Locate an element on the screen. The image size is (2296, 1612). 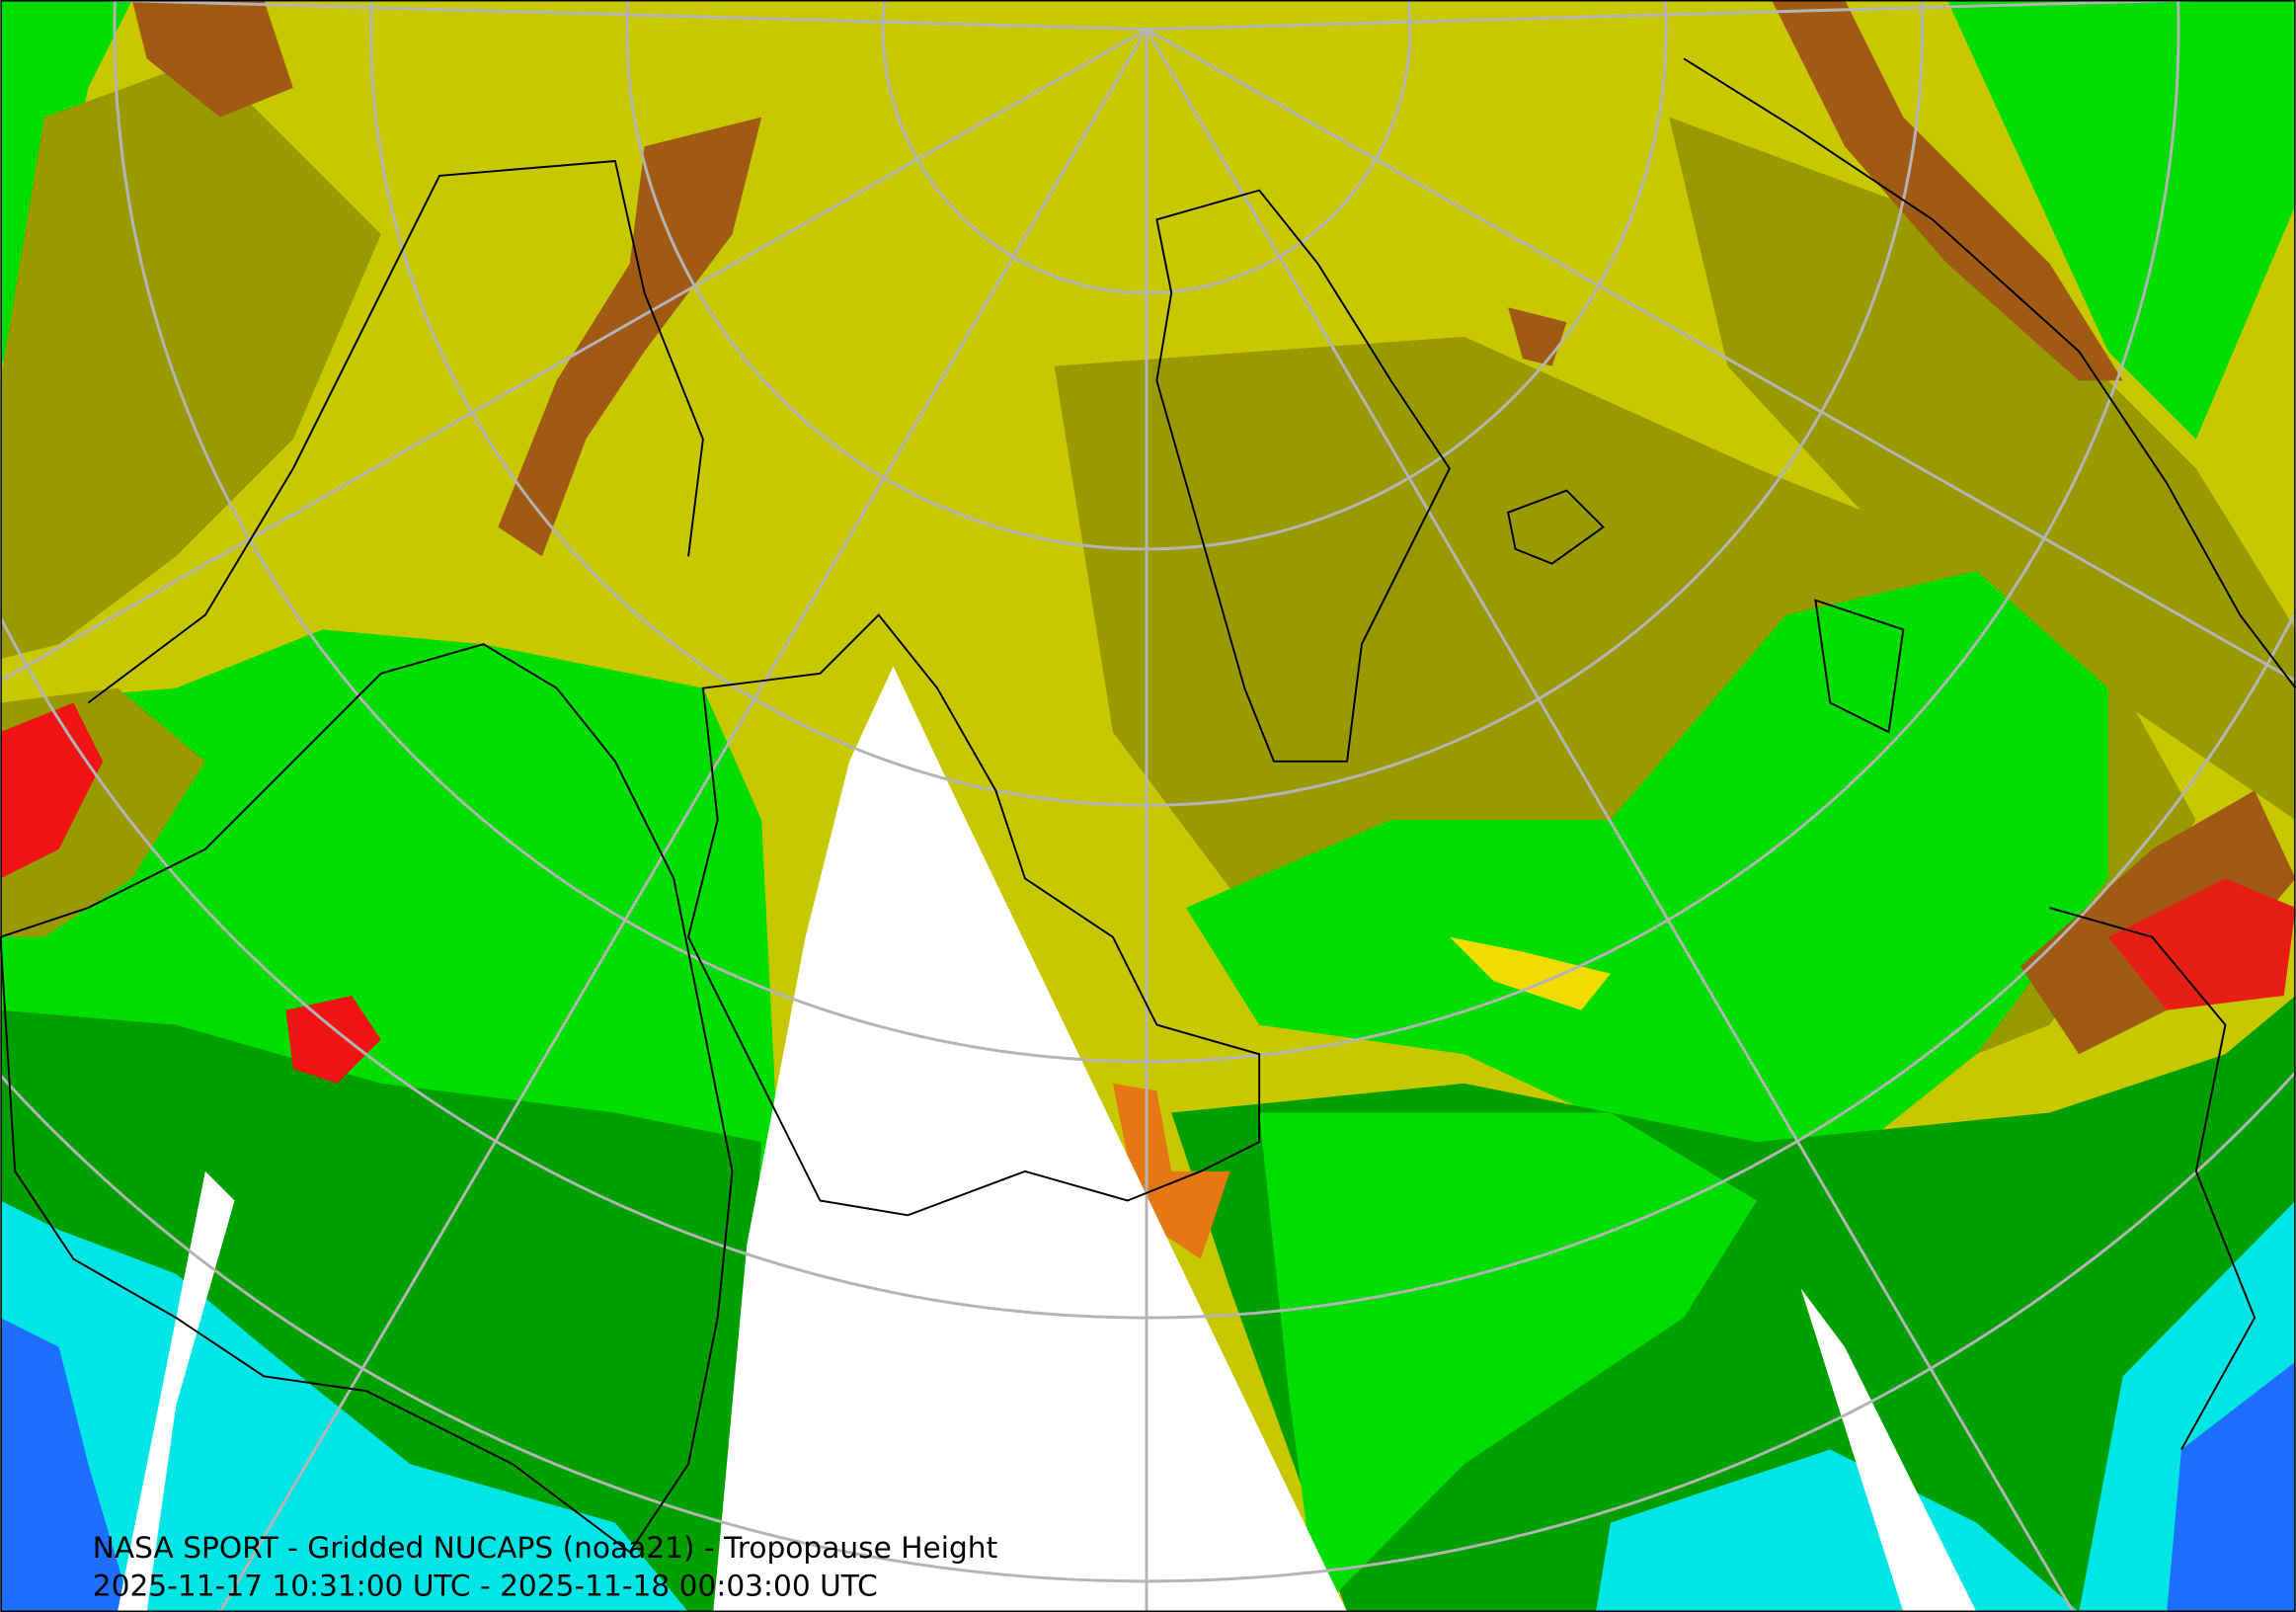
greenland-outline is located at coordinates (1303, 476).